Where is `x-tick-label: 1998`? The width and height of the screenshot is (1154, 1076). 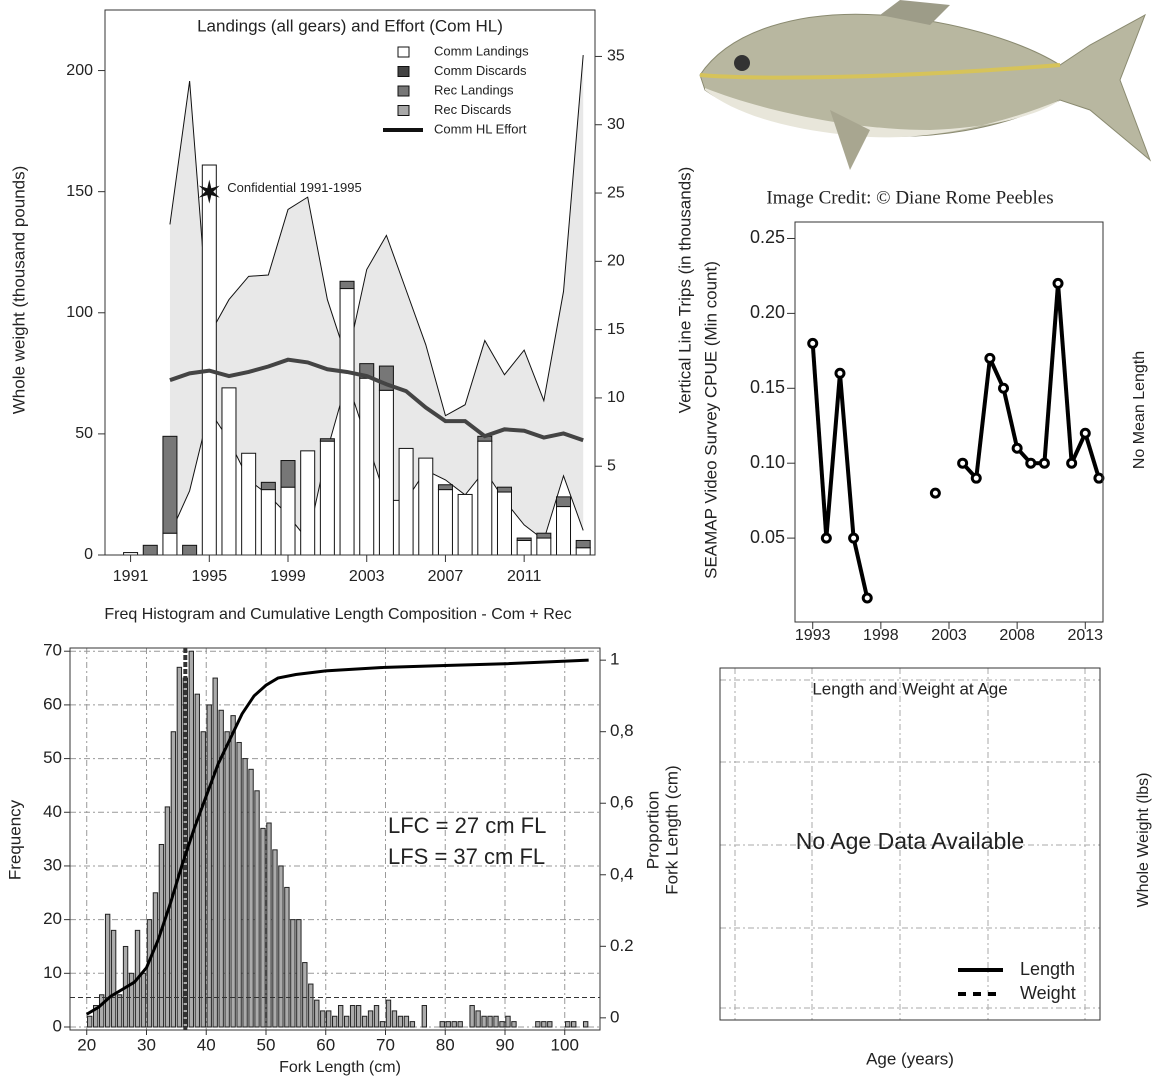 x-tick-label: 1998 is located at coordinates (881, 635).